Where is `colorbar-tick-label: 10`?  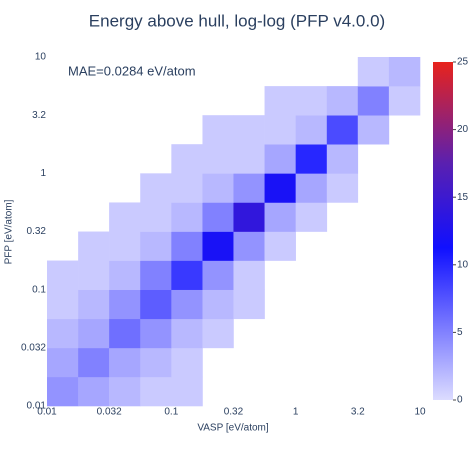 colorbar-tick-label: 10 is located at coordinates (463, 264).